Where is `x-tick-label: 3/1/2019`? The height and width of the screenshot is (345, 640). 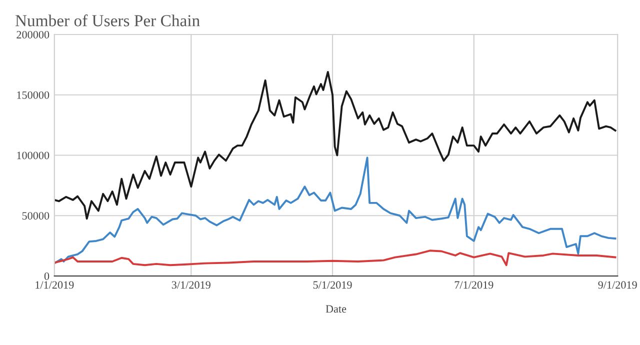
x-tick-label: 3/1/2019 is located at coordinates (191, 285).